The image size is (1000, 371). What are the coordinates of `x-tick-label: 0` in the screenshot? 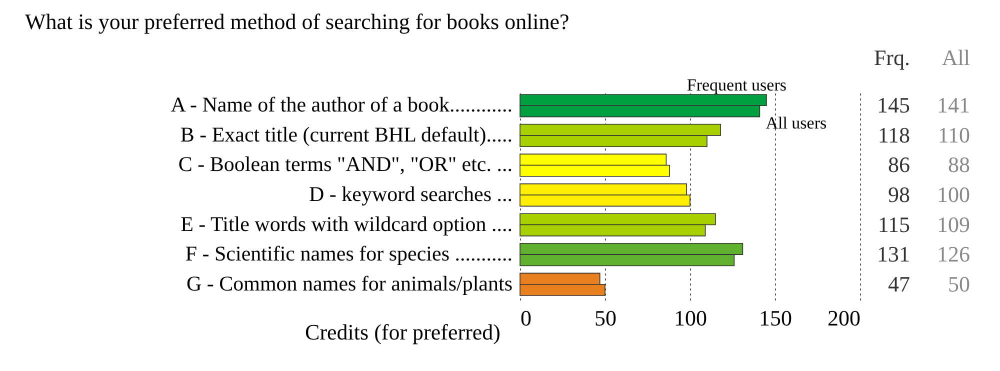 It's located at (526, 318).